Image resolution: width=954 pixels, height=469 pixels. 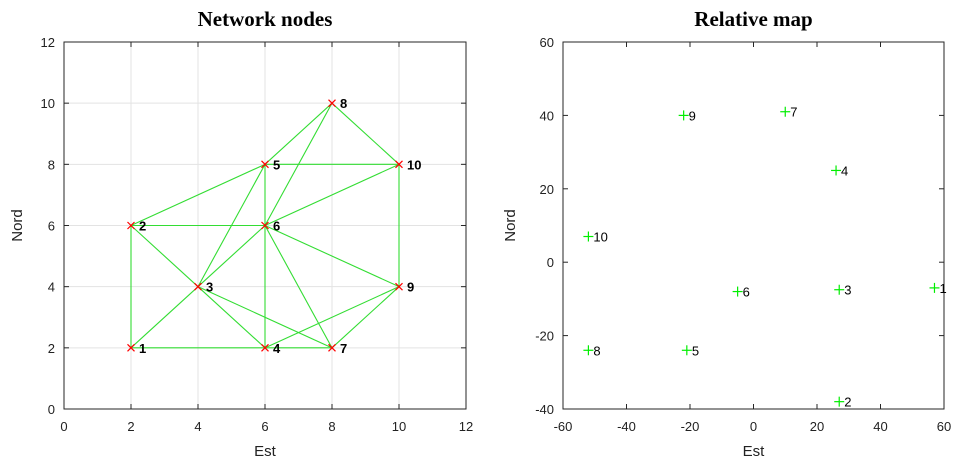 I want to click on x-tick-label: 10, so click(x=399, y=426).